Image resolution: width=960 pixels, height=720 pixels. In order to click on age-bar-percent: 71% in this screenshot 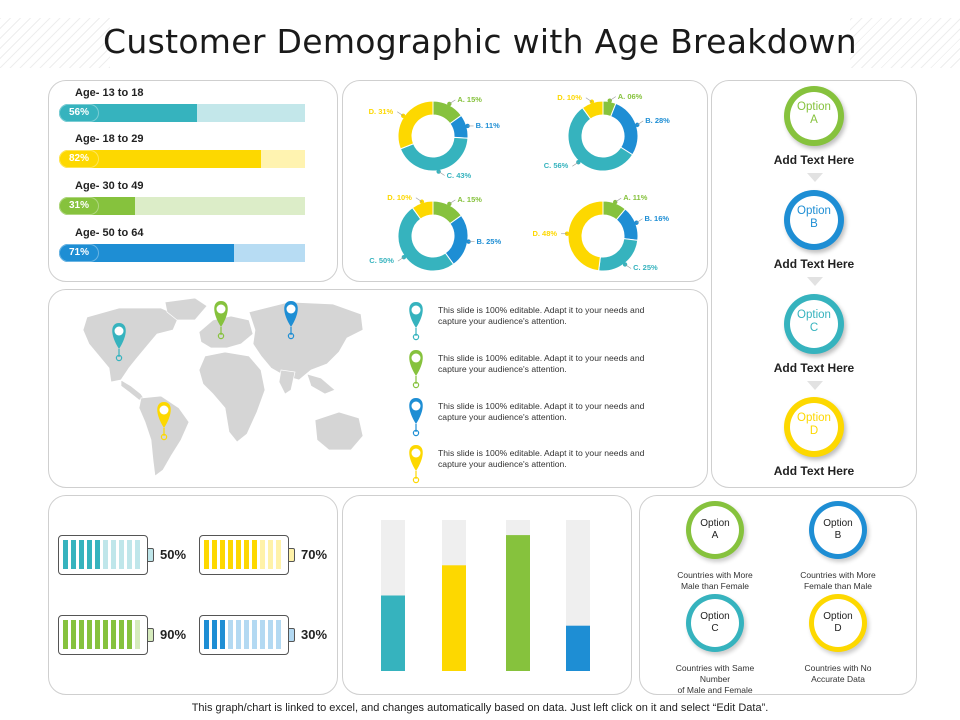, I will do `click(79, 253)`.